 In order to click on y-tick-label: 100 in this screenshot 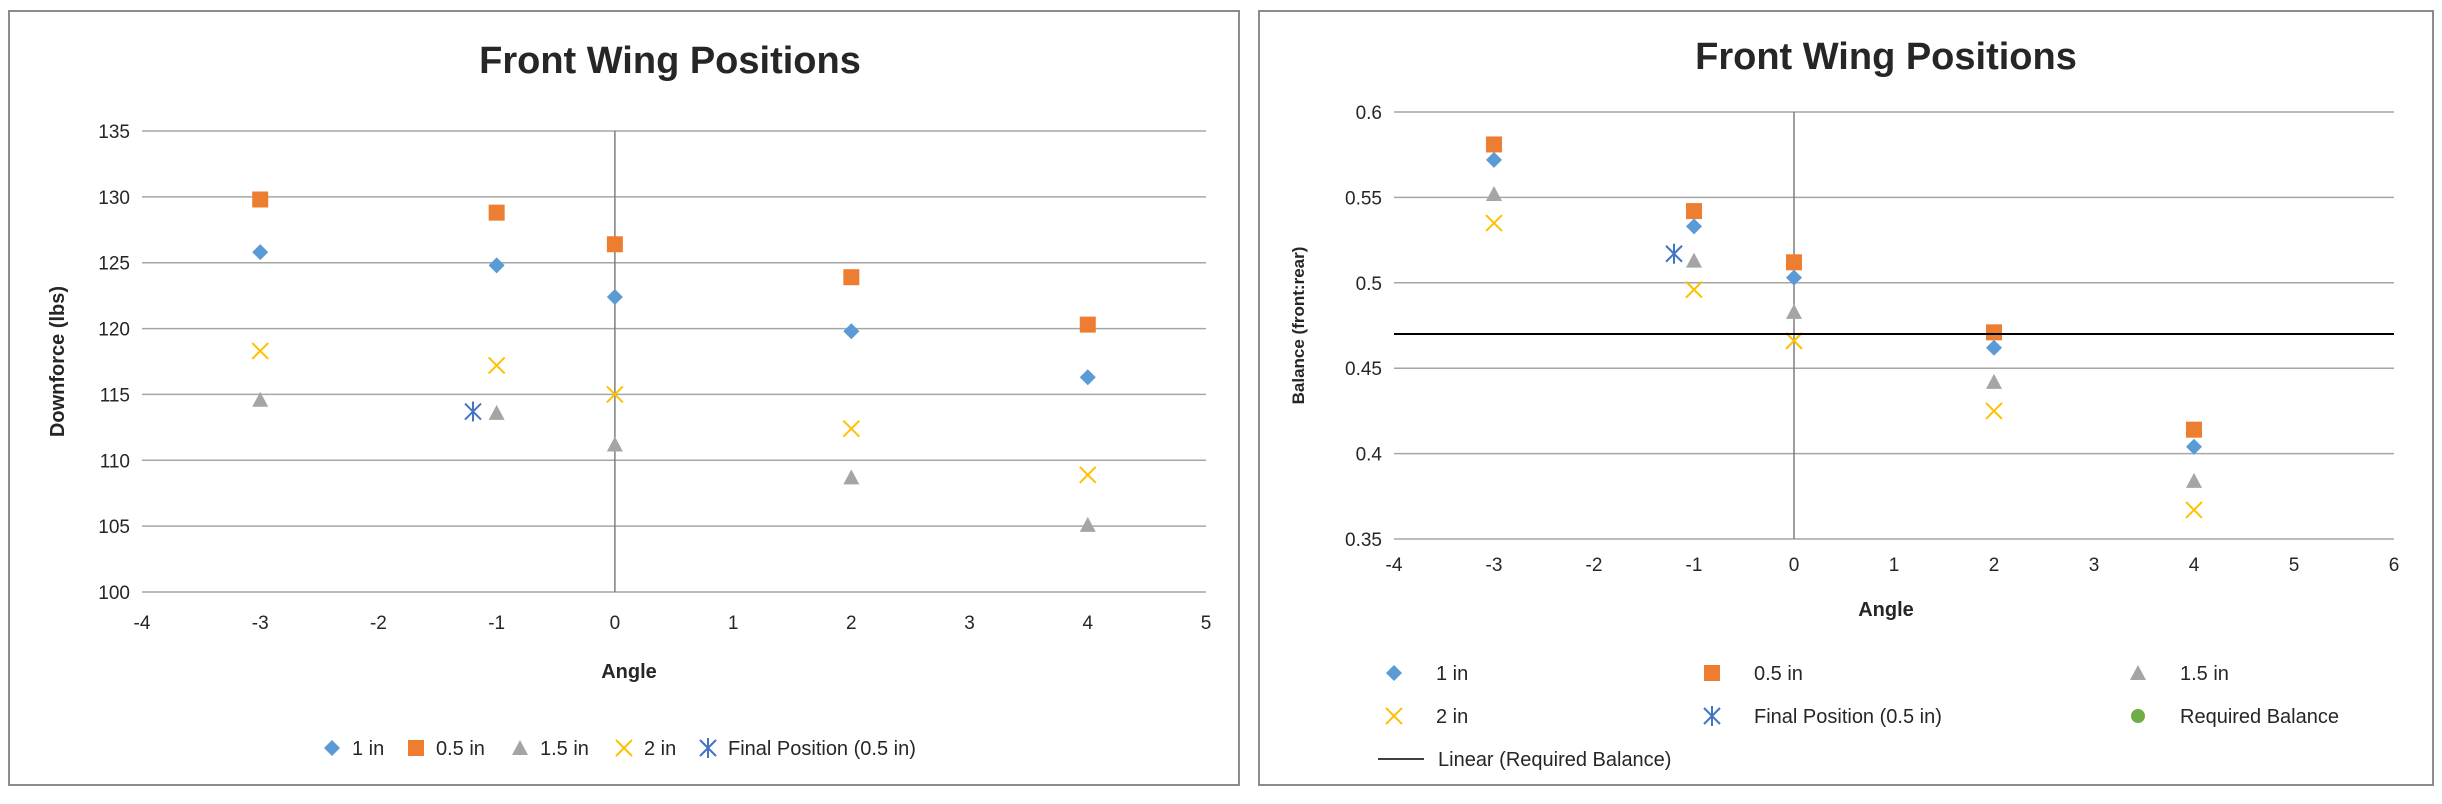, I will do `click(114, 593)`.